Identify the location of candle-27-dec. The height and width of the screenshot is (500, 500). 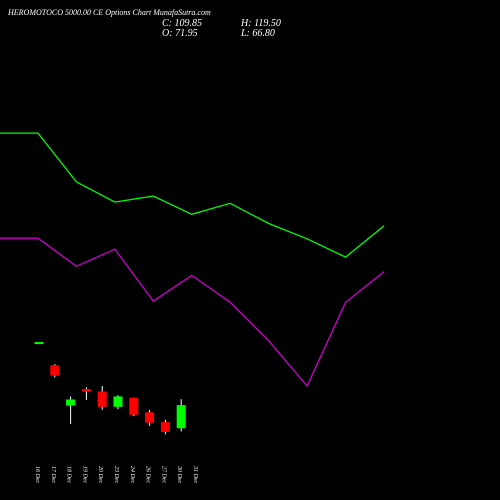
(165, 427).